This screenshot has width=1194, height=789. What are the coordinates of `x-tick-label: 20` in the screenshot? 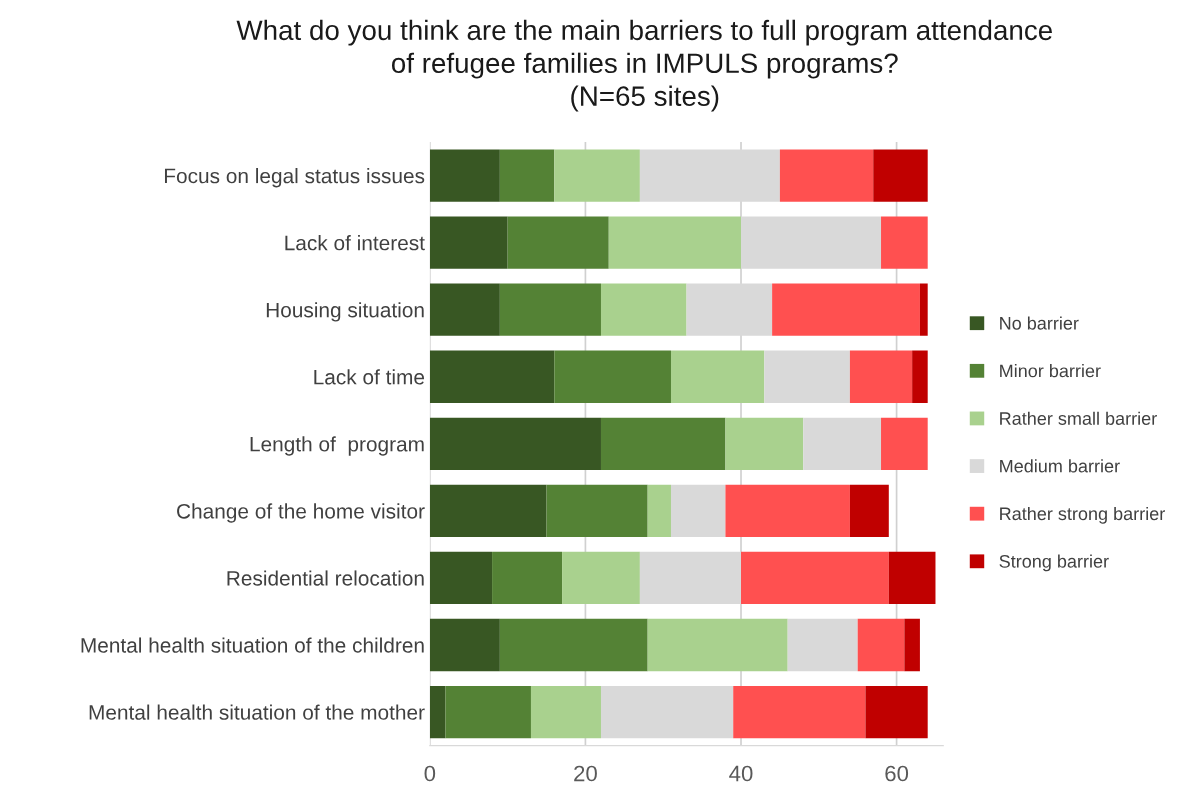 It's located at (585, 773).